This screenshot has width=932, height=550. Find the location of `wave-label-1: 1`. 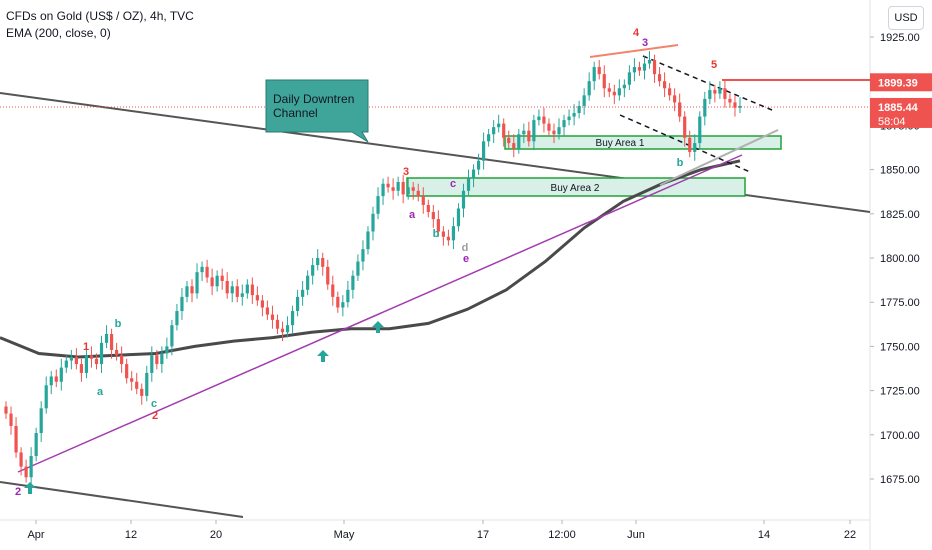

wave-label-1: 1 is located at coordinates (86, 347).